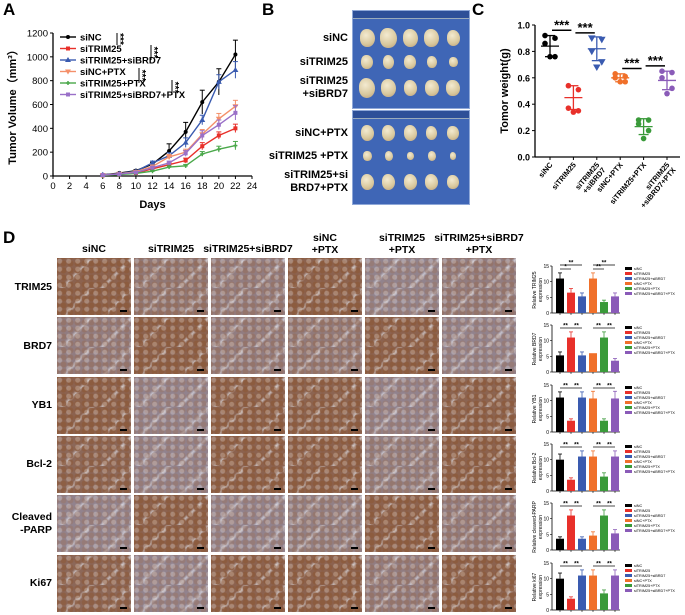  Describe the element at coordinates (86, 186) in the screenshot. I see `x-tick-label: 4` at that location.